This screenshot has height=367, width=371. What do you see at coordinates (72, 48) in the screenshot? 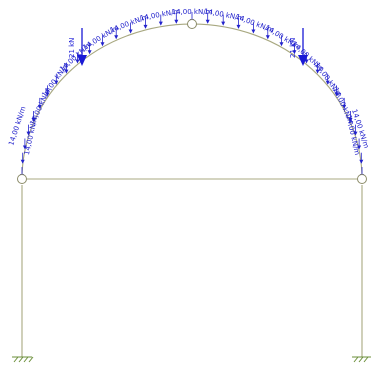
I see `point-load-left-label: 21 kN` at bounding box center [72, 48].